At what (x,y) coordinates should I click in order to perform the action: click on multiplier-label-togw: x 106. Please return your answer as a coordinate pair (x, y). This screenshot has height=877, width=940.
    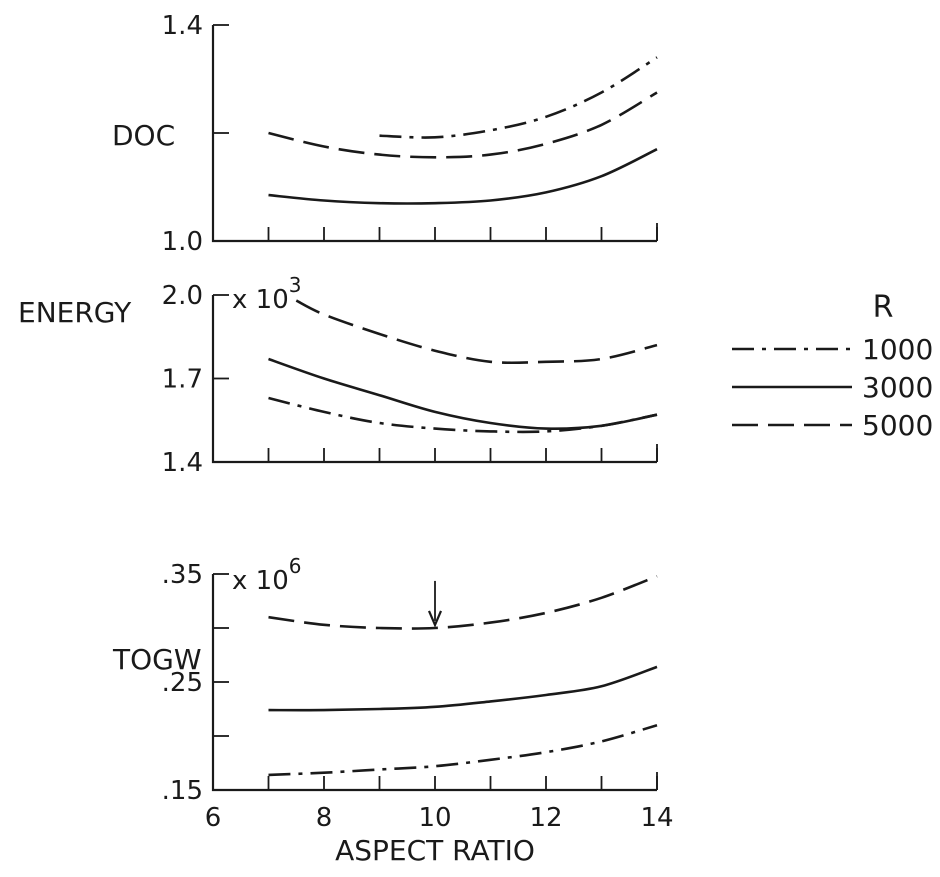
    Looking at the image, I should click on (266, 575).